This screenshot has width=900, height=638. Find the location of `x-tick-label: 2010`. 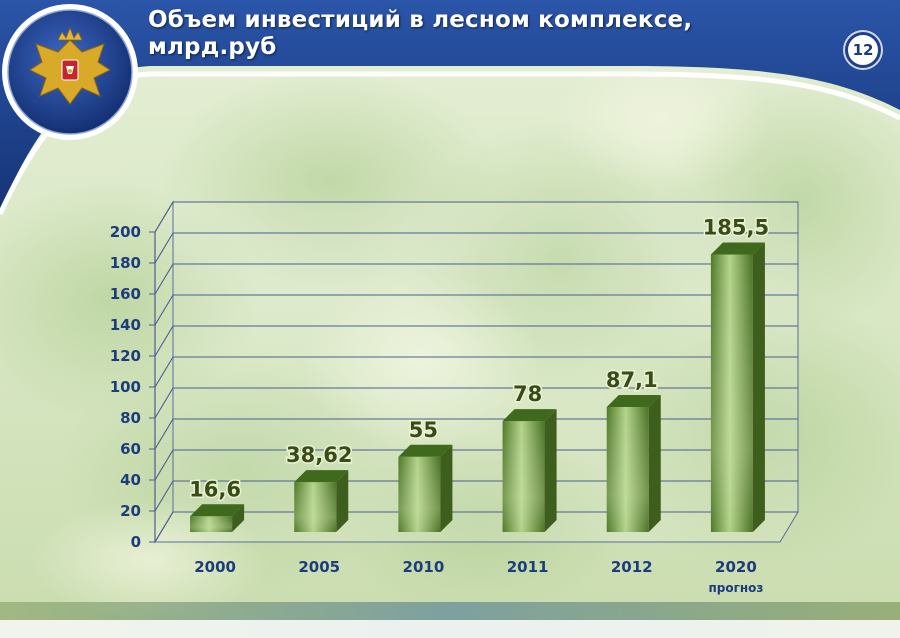

x-tick-label: 2010 is located at coordinates (424, 567).